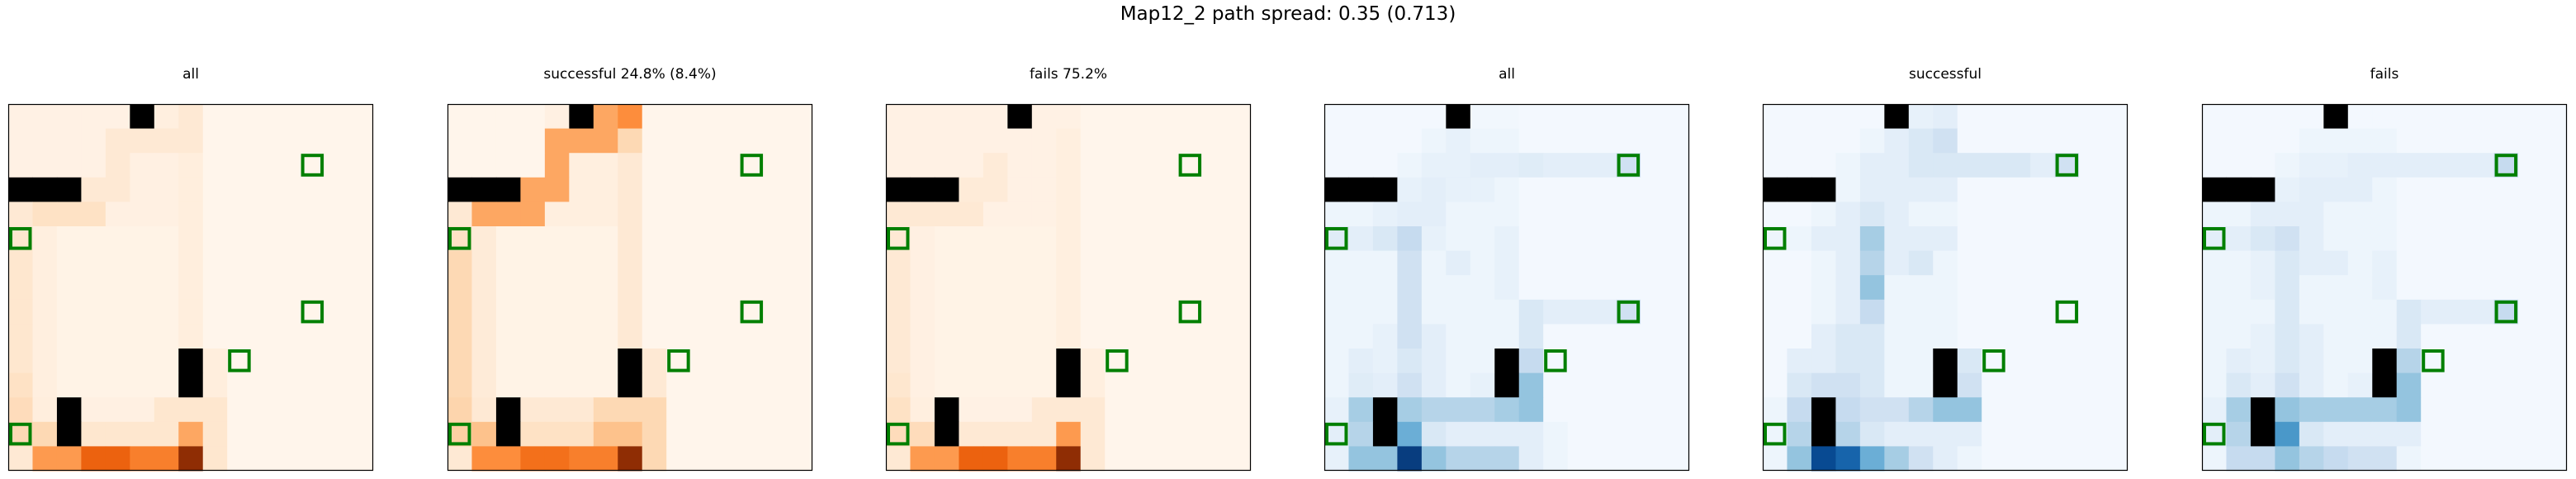  I want to click on goal-marker, so click(2506, 166).